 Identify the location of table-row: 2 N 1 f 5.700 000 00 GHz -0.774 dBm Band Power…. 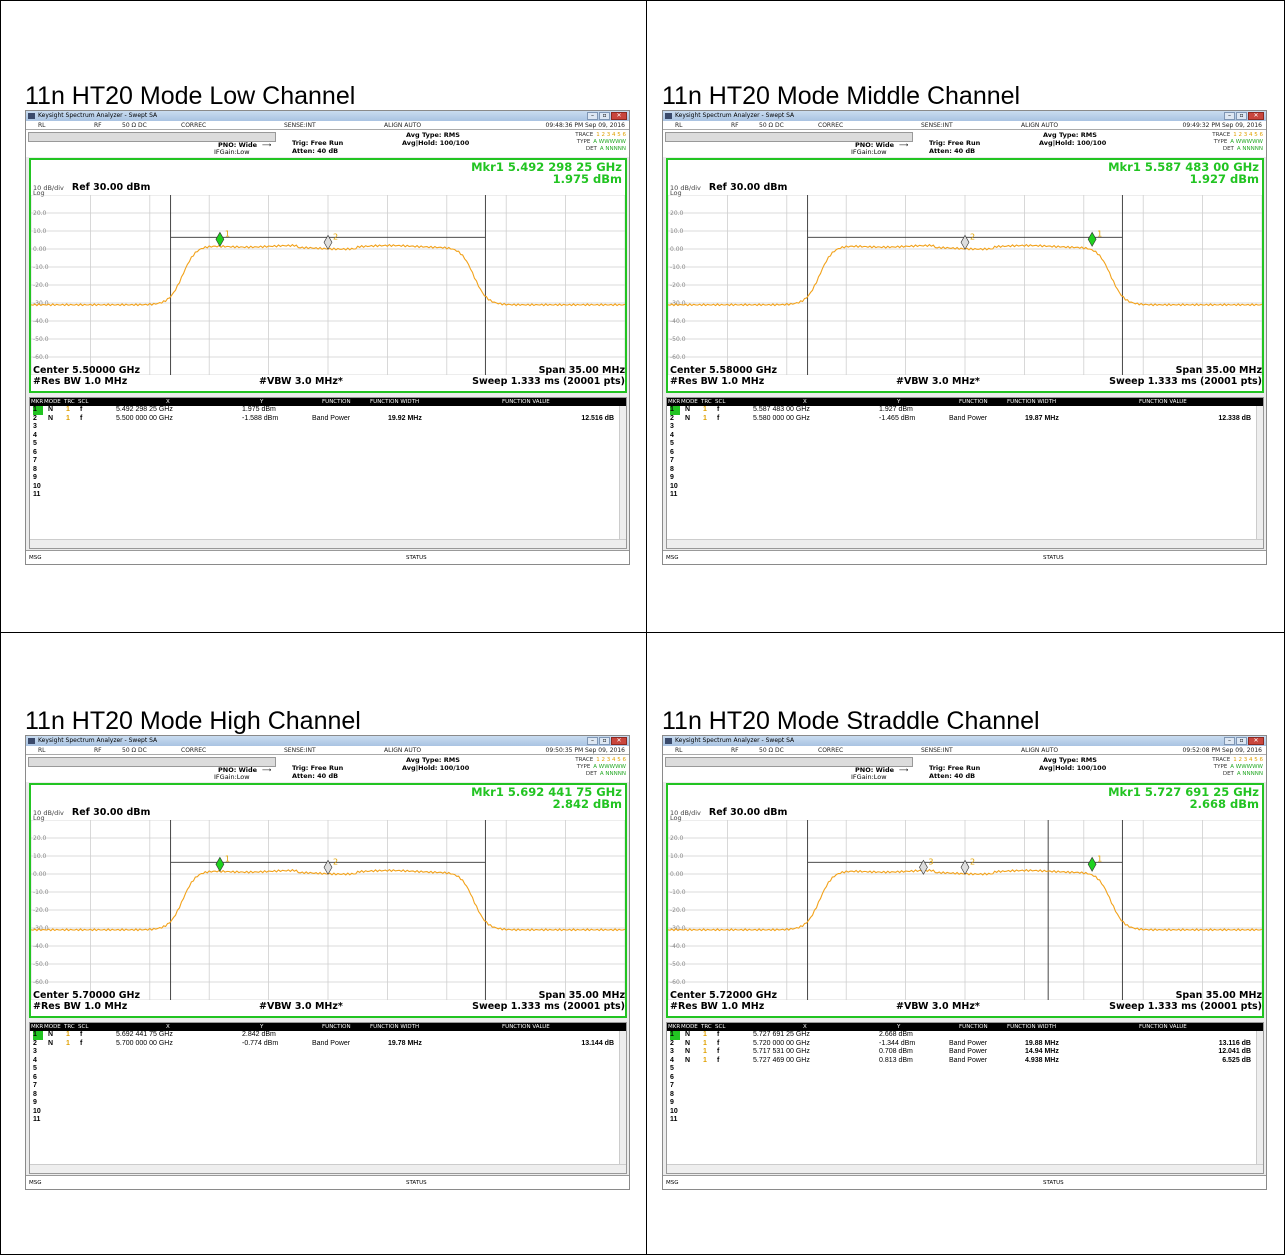
(328, 1044).